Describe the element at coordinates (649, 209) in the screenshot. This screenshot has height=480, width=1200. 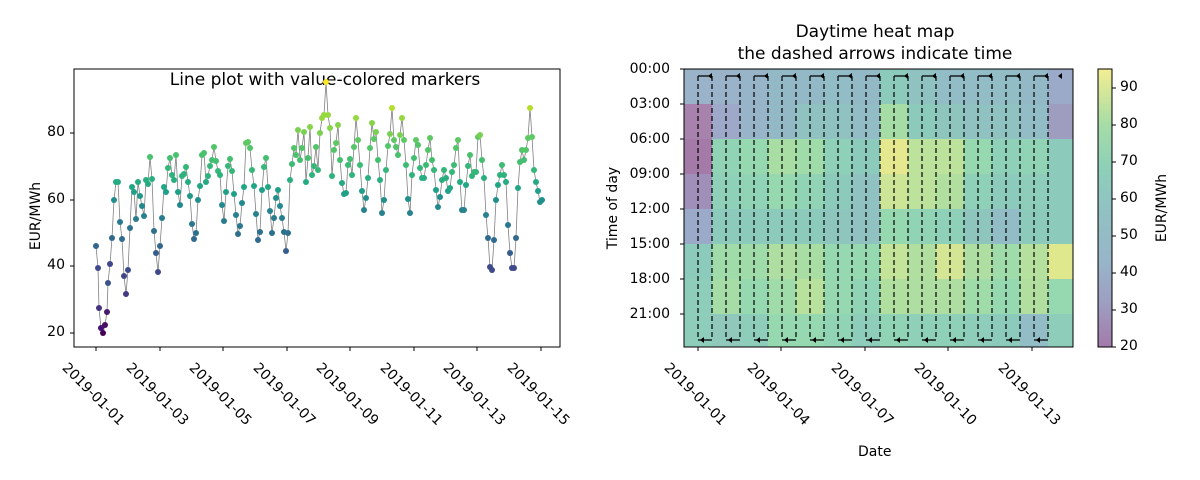
I see `heatmap-ytick: 12:00` at that location.